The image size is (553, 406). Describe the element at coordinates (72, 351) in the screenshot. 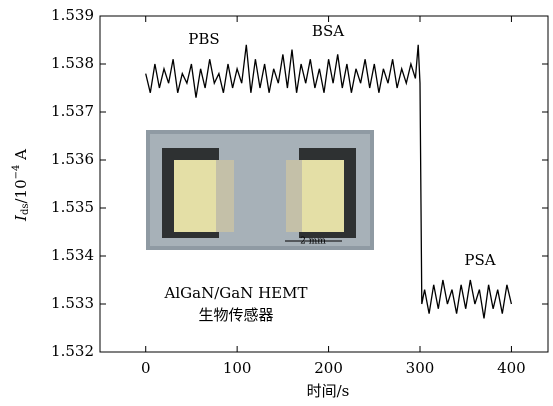

I see `y-tick-label: 1.532` at that location.